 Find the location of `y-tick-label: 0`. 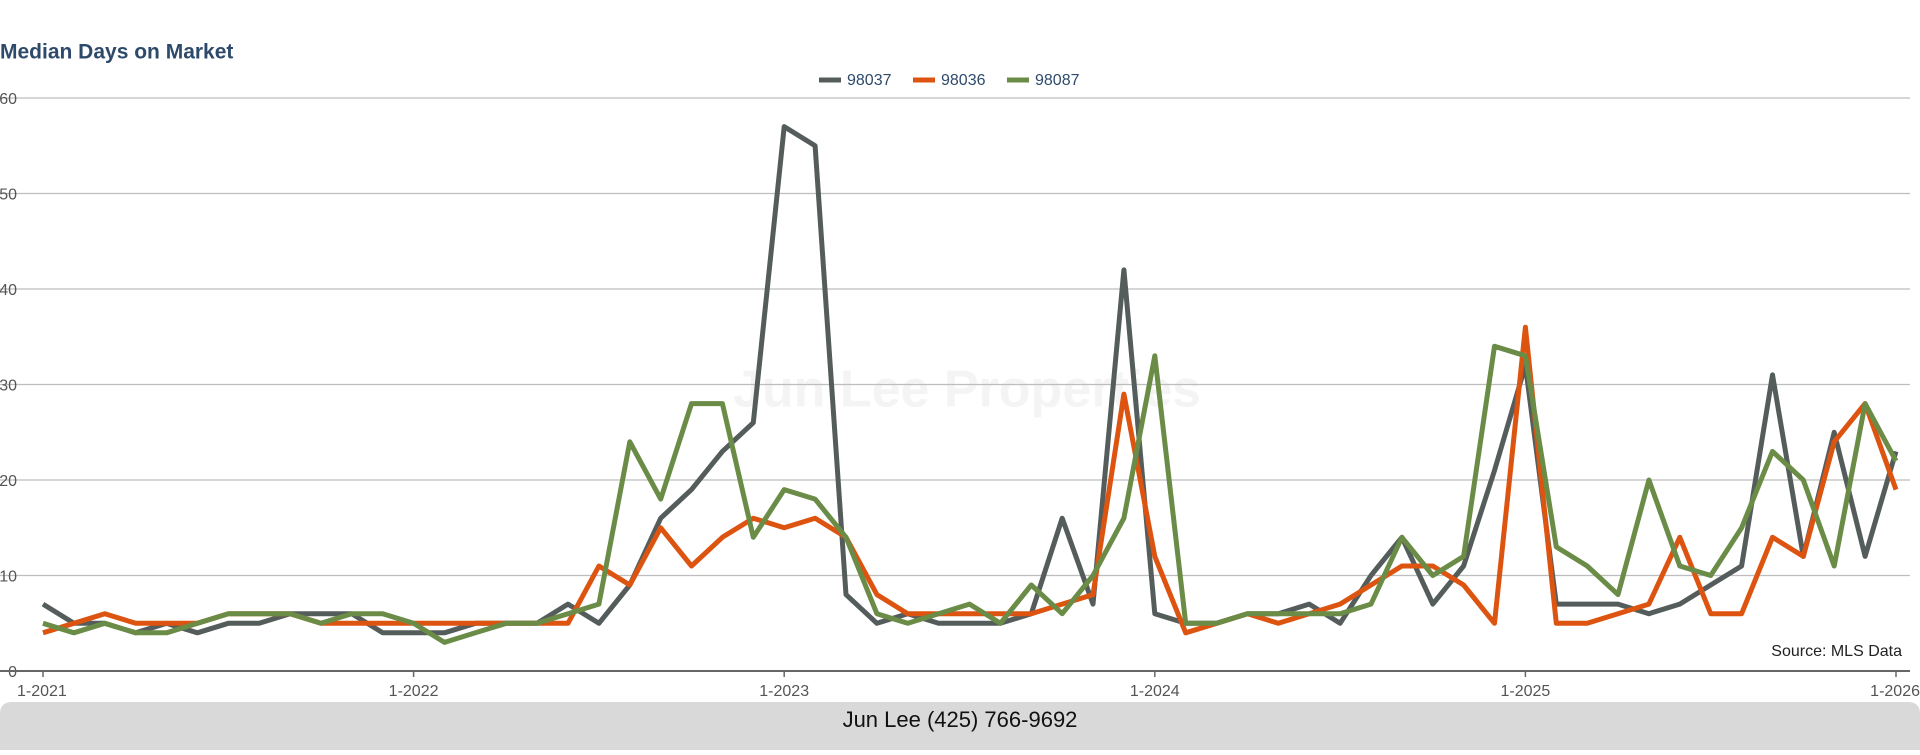

y-tick-label: 0 is located at coordinates (12, 672).